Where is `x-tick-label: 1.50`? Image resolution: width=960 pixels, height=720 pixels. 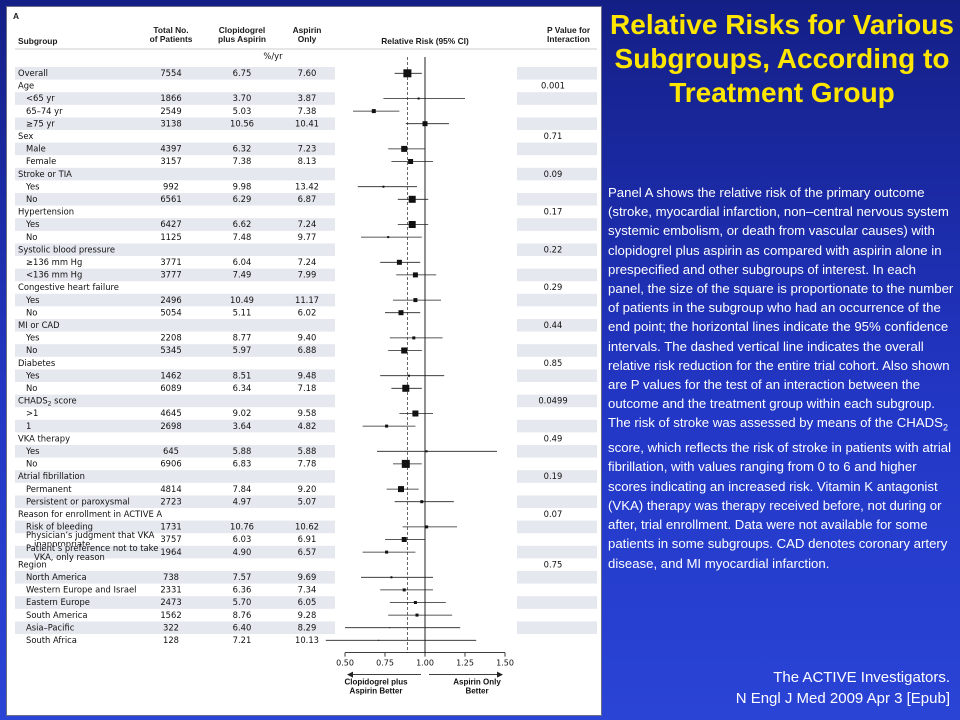
x-tick-label: 1.50 is located at coordinates (505, 663).